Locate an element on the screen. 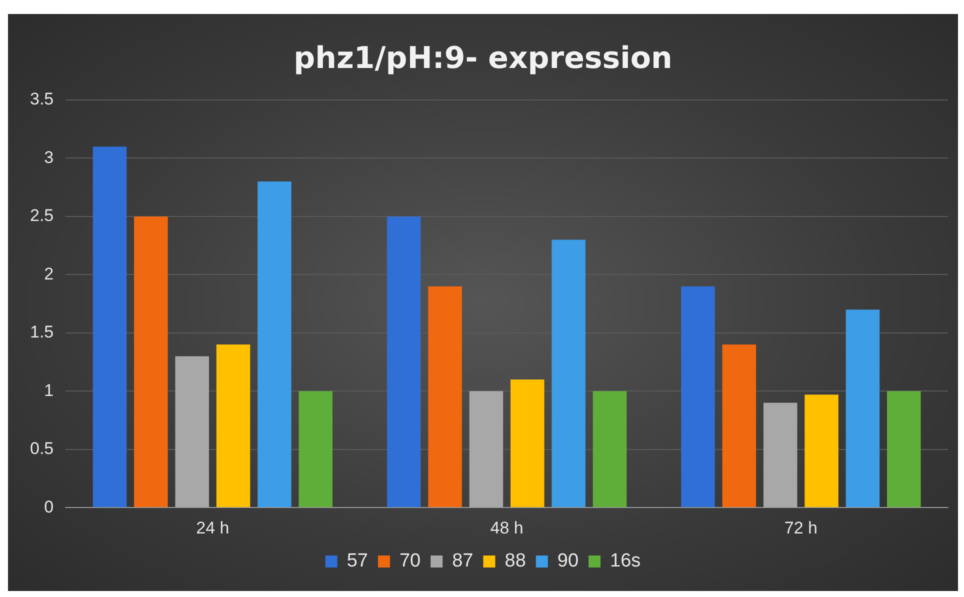  x-tick-label: 72 h is located at coordinates (801, 528).